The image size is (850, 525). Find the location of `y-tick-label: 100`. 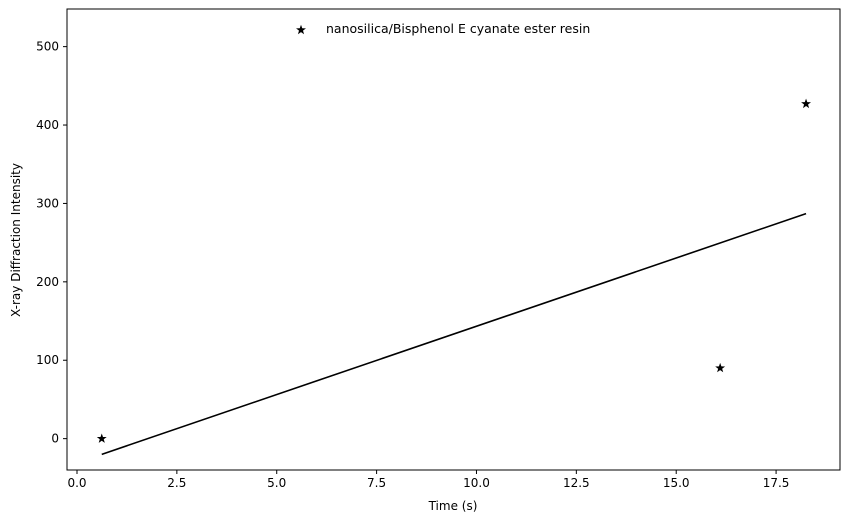

y-tick-label: 100 is located at coordinates (47, 360).